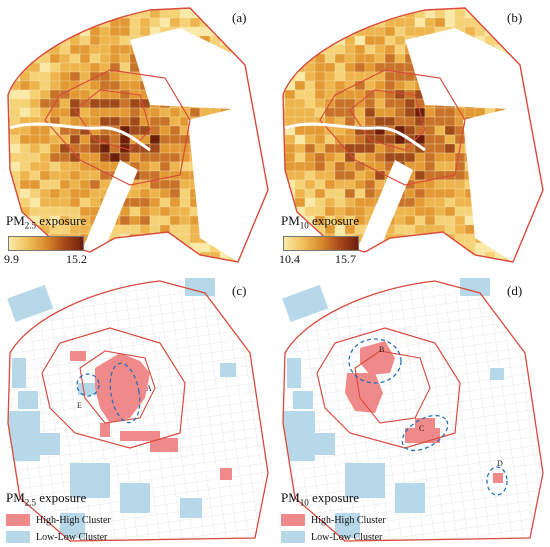 This screenshot has height=547, width=550. I want to click on river-line, so click(80, 137).